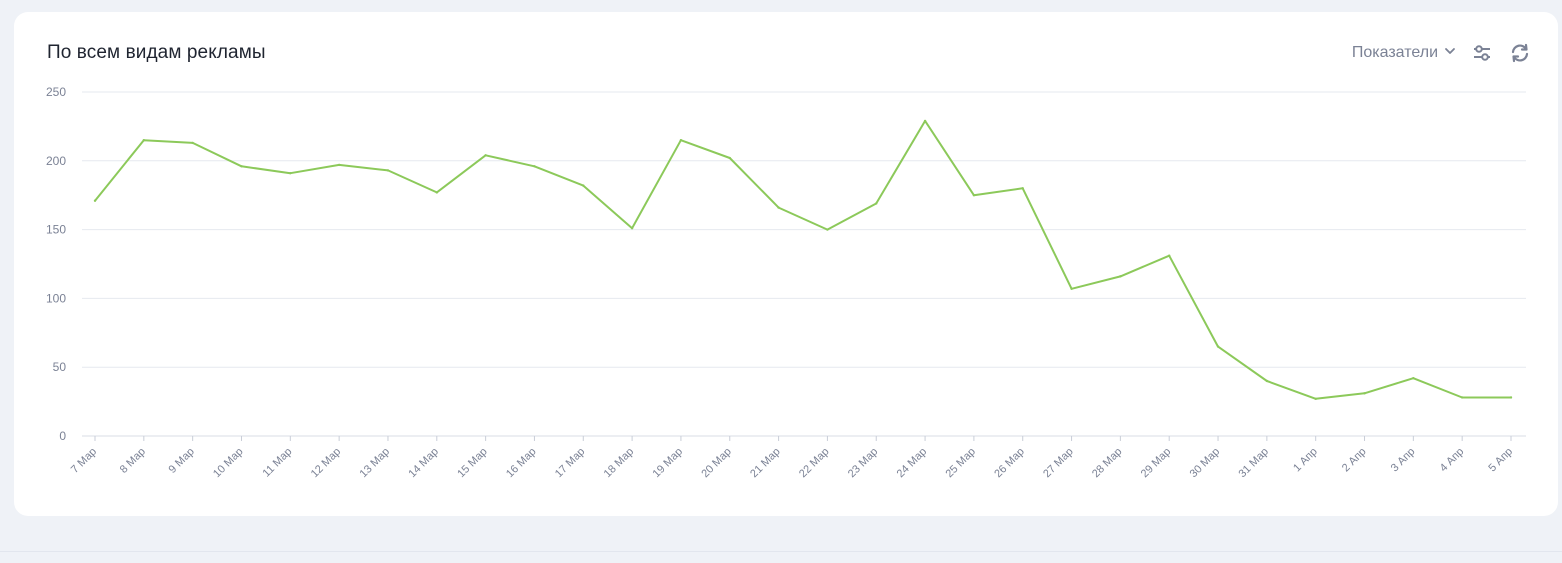  I want to click on x-tick-label: 19 Мар, so click(668, 463).